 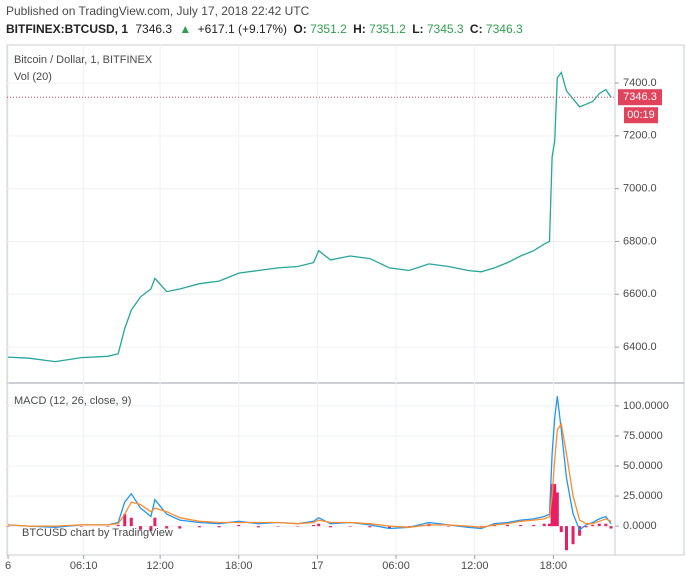 What do you see at coordinates (643, 466) in the screenshot?
I see `y-tick-label: 50.0000` at bounding box center [643, 466].